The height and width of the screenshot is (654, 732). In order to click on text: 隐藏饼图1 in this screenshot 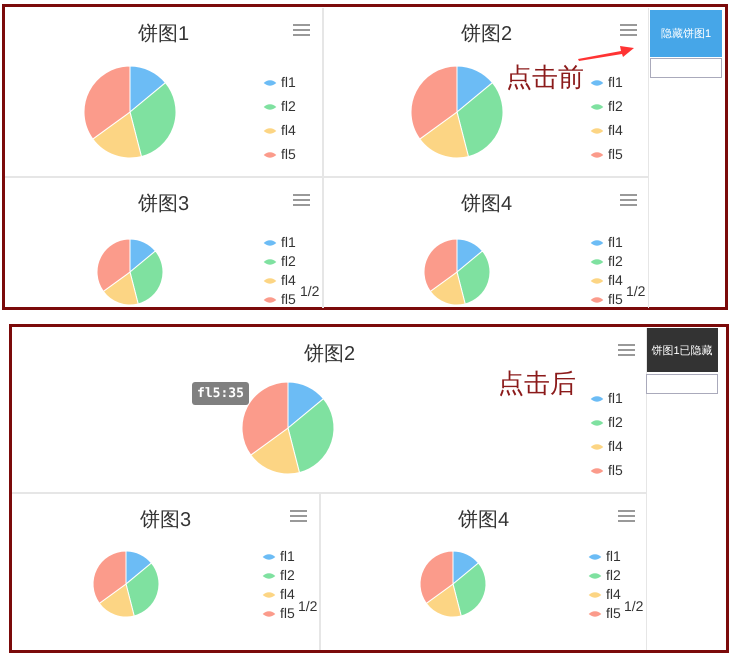, I will do `click(686, 33)`.